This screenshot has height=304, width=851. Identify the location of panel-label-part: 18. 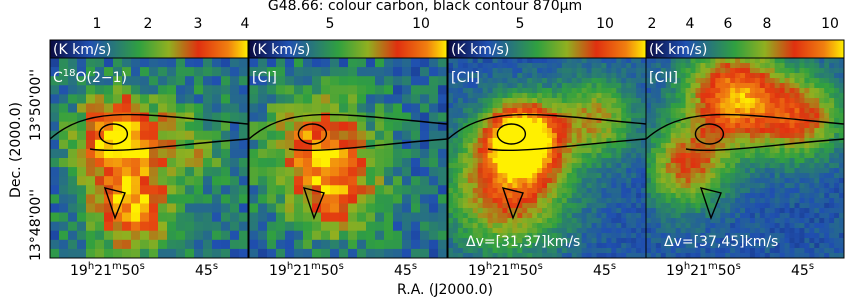
(69, 73).